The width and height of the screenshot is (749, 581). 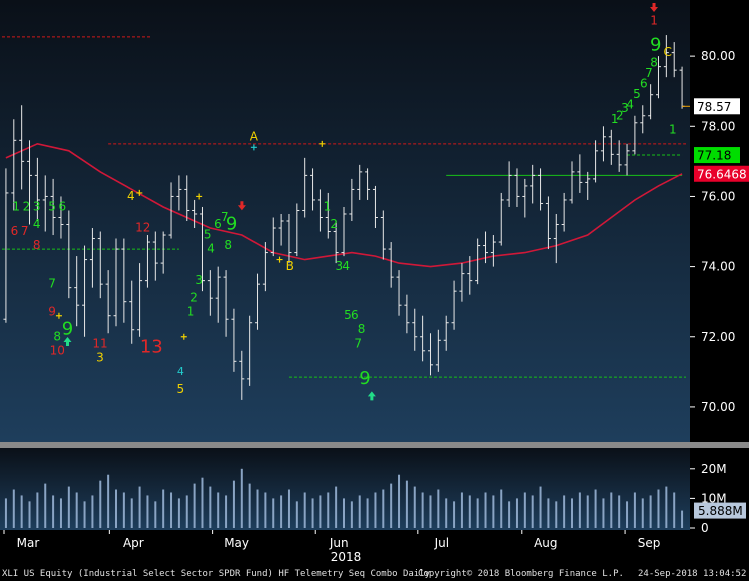 I want to click on price-tick-label: 70.00, so click(x=718, y=407).